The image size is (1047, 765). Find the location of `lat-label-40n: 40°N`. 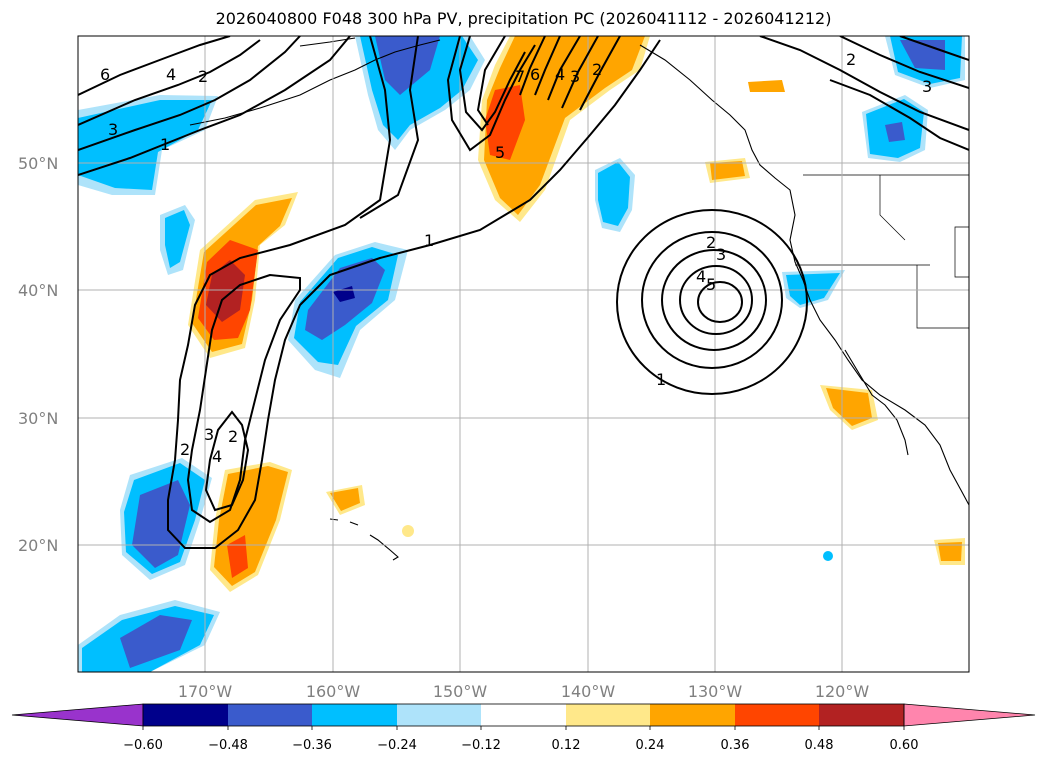

lat-label-40n: 40°N is located at coordinates (38, 290).